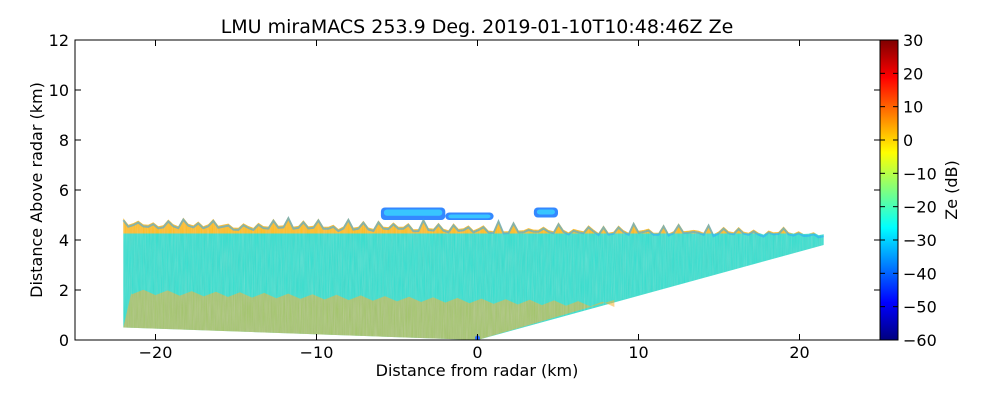  What do you see at coordinates (369, 314) in the screenshot?
I see `echo-high-ze-zone` at bounding box center [369, 314].